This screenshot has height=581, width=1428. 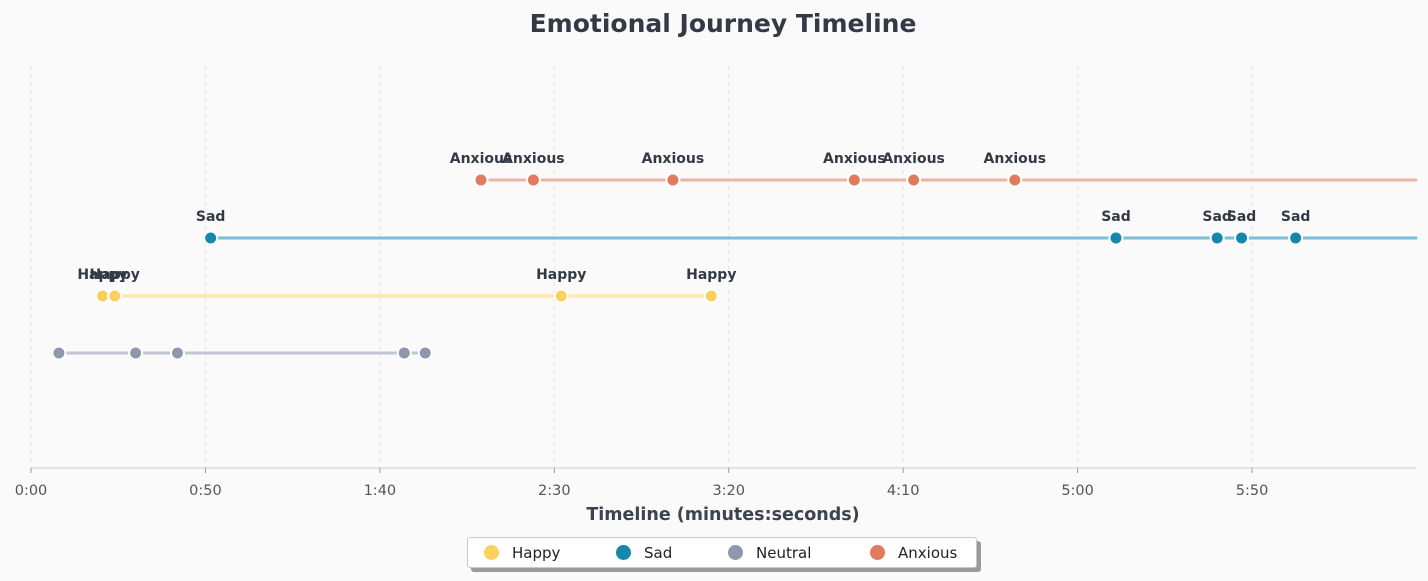 I want to click on x-axis-ticks: 0:00 0:50 1:40 2:30 3:20 4:10 5:00 5:50, so click(x=642, y=483).